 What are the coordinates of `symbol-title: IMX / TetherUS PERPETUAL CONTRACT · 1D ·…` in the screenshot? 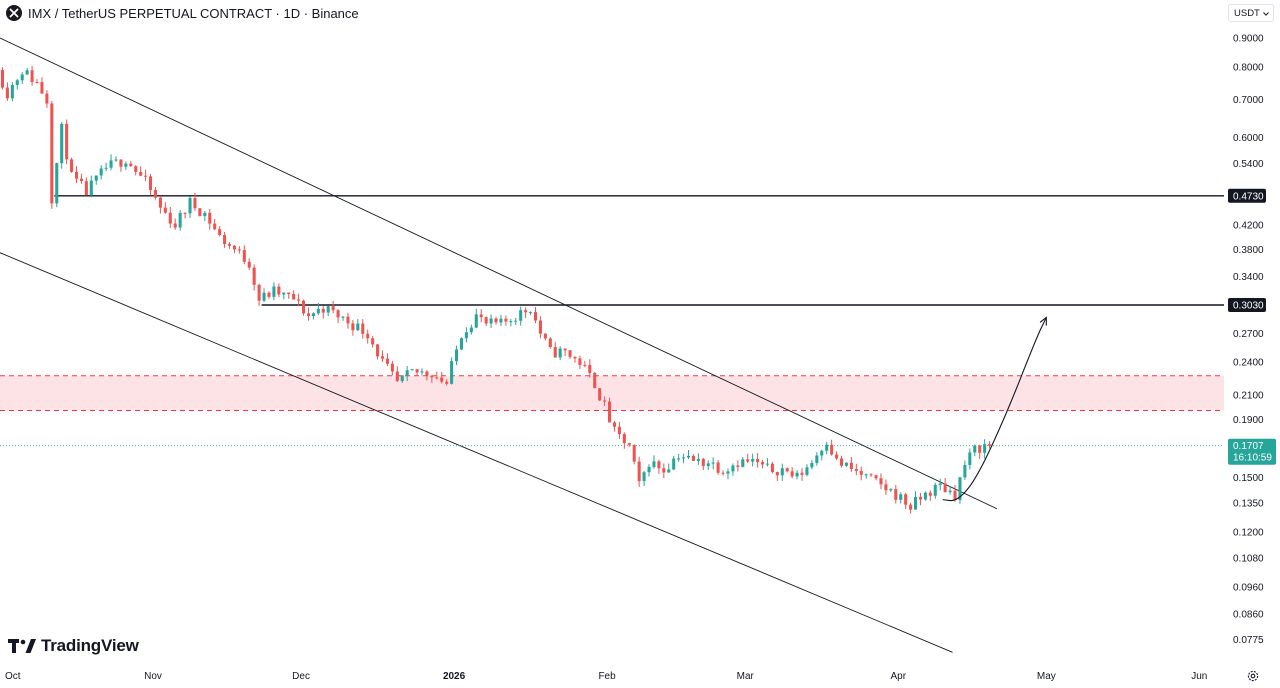 It's located at (193, 13).